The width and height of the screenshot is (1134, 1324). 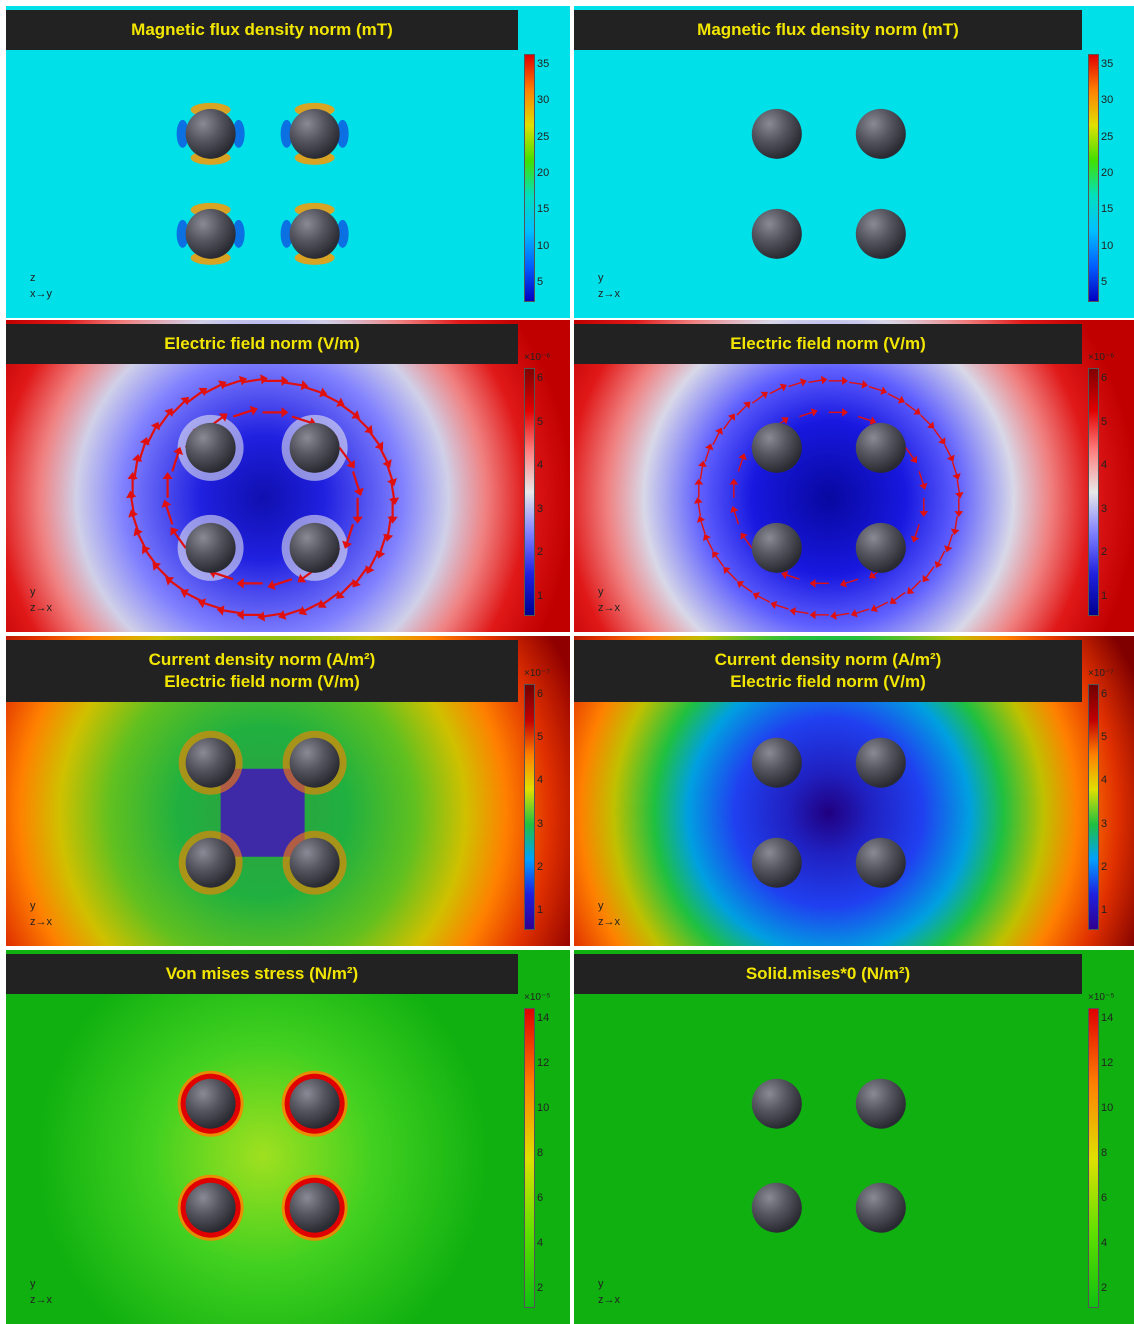 I want to click on panel-title: Solid.mises*0 (N/m²), so click(x=828, y=974).